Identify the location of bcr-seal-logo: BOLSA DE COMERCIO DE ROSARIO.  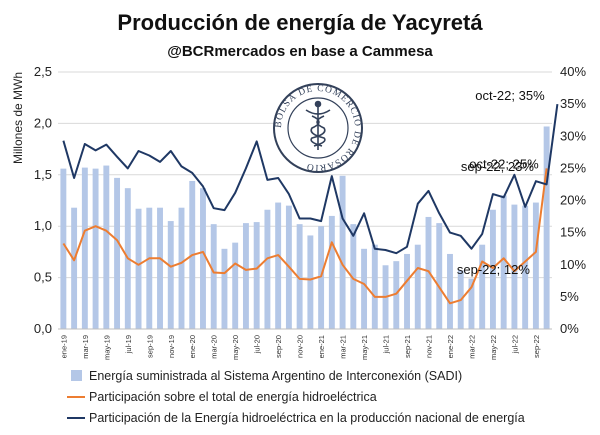
(318, 128).